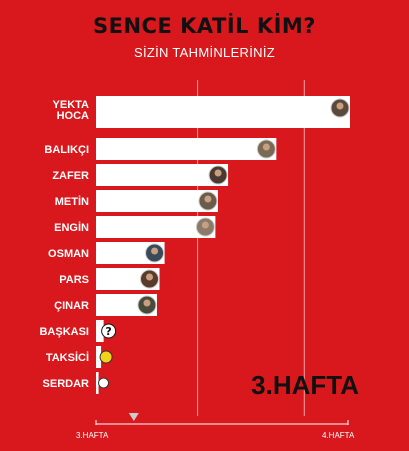  What do you see at coordinates (71, 306) in the screenshot?
I see `category-label: ÇINAR` at bounding box center [71, 306].